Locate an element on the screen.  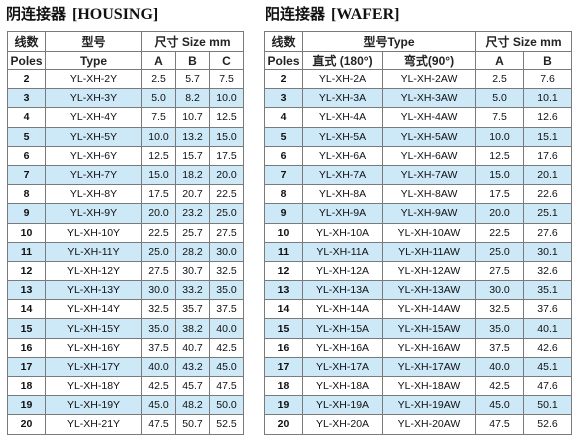
cell-poles: 4 is located at coordinates (26, 117).